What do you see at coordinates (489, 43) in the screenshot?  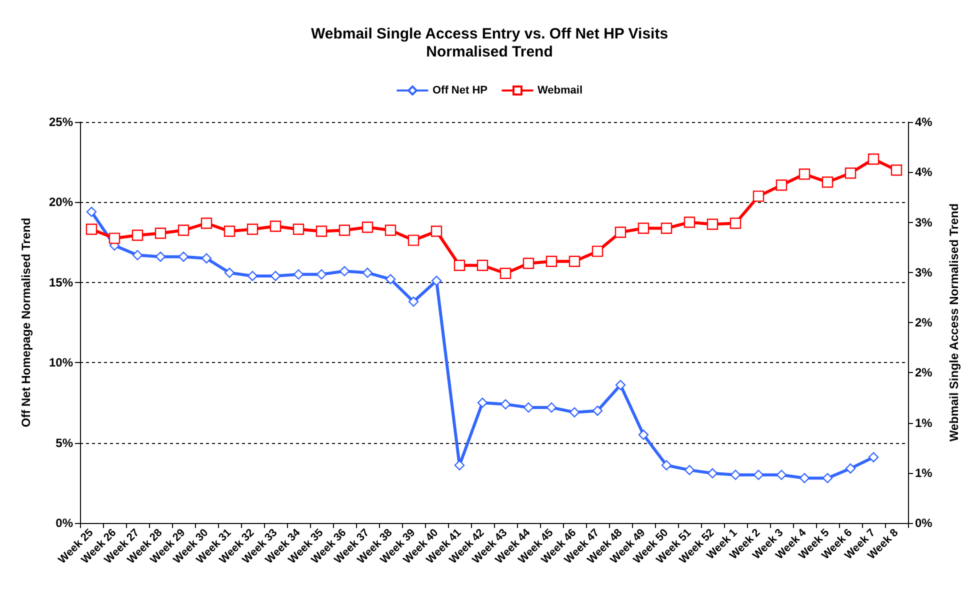 I see `chart-title: Webmail Single Access Entry vs. Off Net HP Visits Normalised Trend` at bounding box center [489, 43].